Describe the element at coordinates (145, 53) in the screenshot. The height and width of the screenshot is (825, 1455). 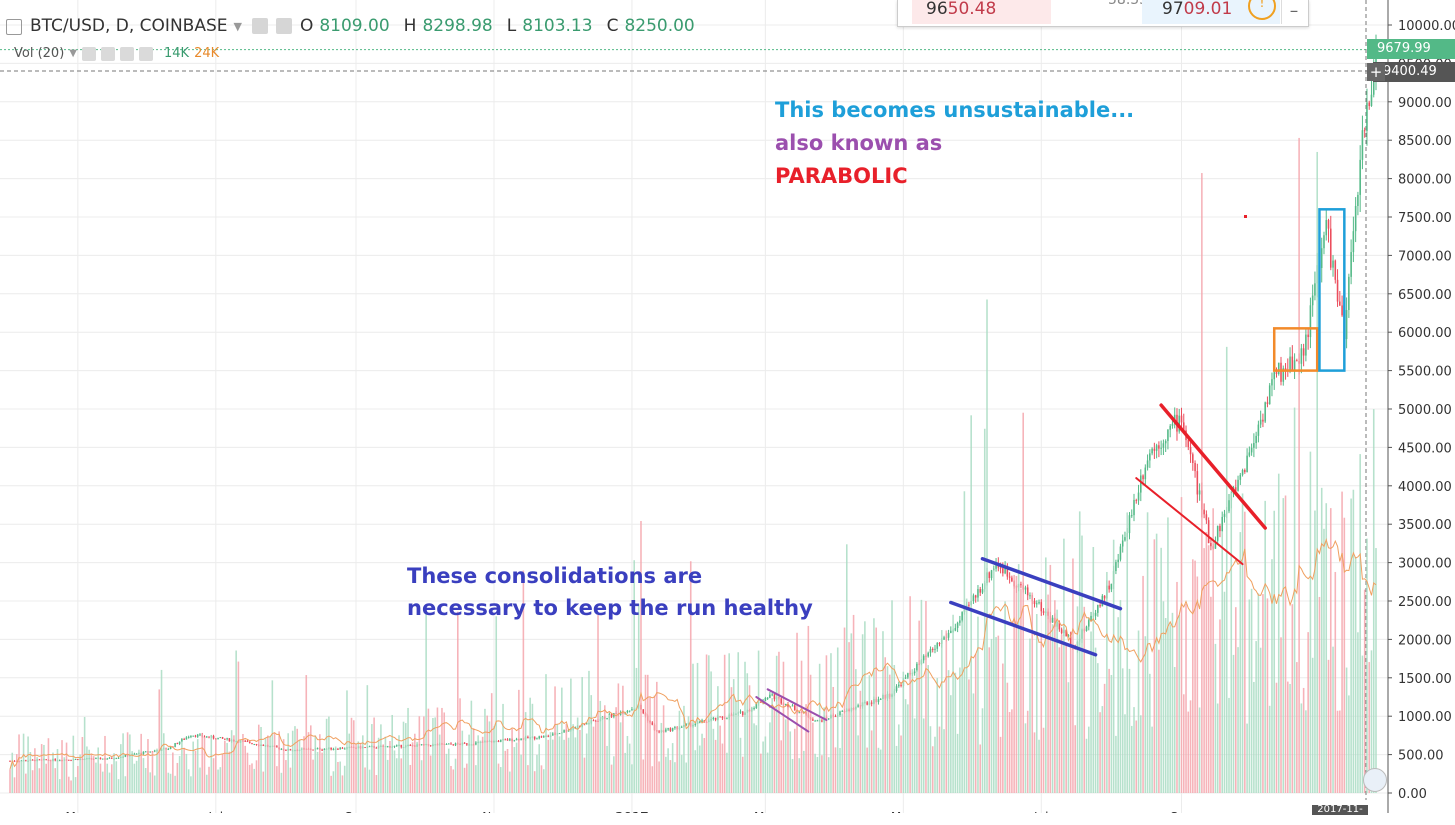
I see `close-icon` at that location.